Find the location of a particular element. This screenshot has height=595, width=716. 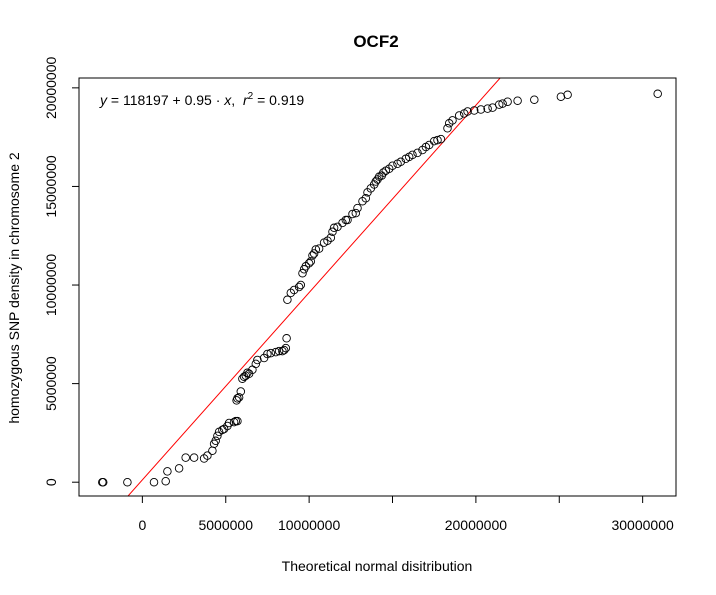

equation-y-var: y is located at coordinates (103, 100).